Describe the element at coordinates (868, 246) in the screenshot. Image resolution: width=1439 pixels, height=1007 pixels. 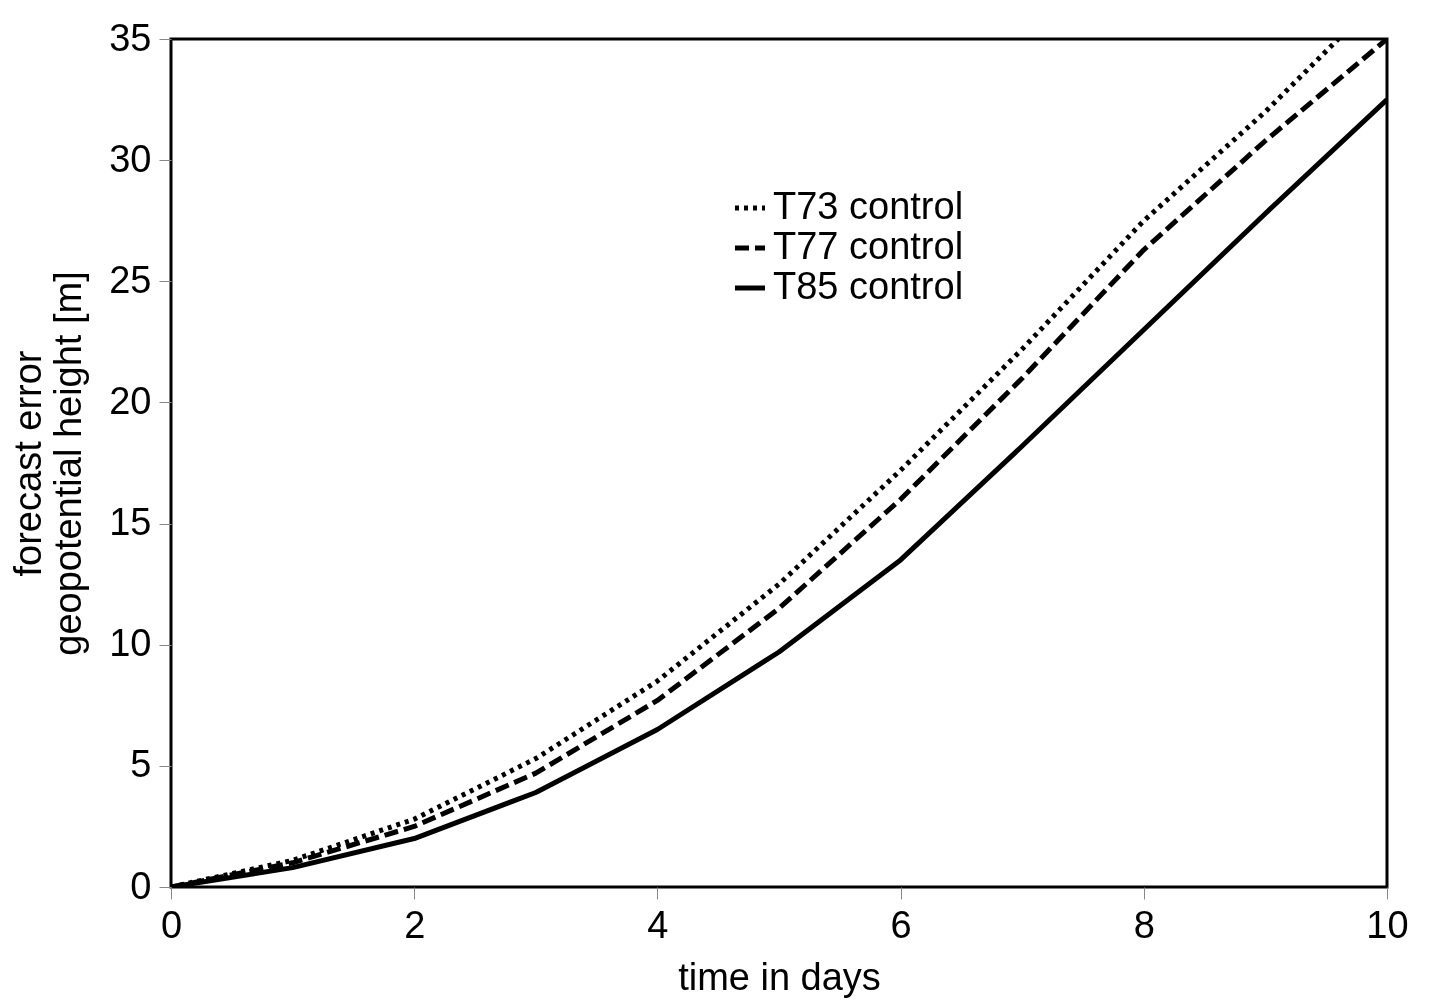
I see `legend-label: T77 control` at that location.